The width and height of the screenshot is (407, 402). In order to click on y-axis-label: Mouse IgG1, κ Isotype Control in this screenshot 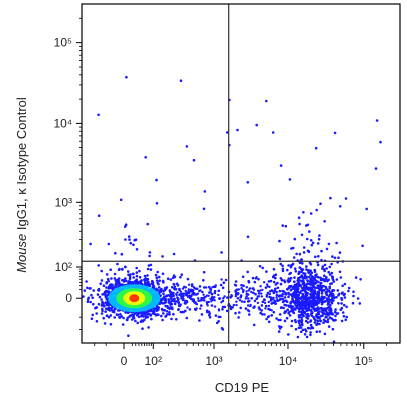, I will do `click(21, 185)`.